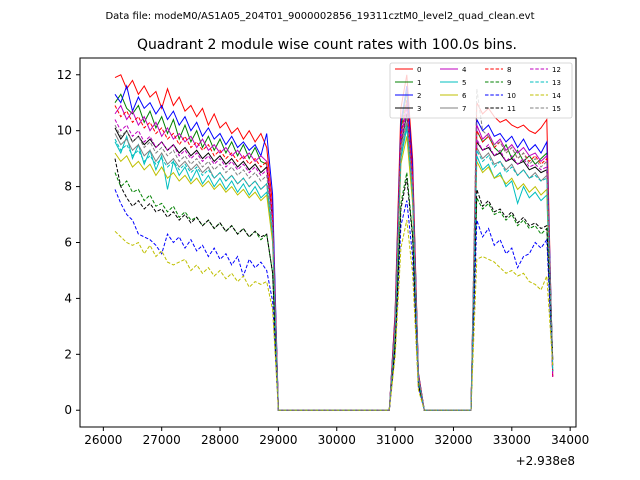 The image size is (640, 480). Describe the element at coordinates (556, 109) in the screenshot. I see `legend-label-15: 15` at that location.